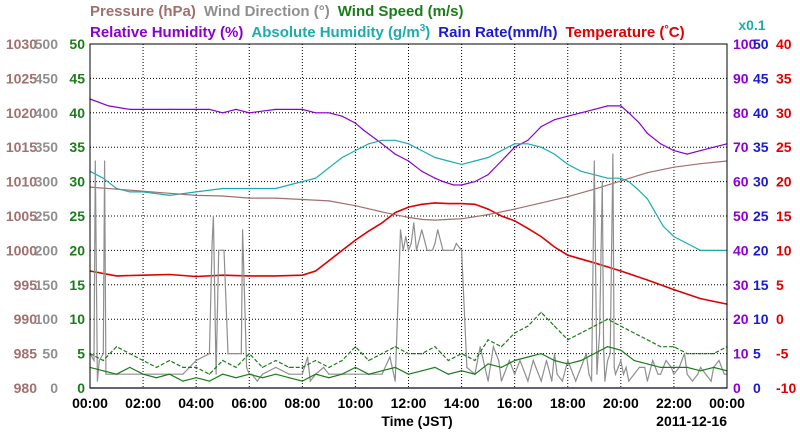  What do you see at coordinates (761, 250) in the screenshot?
I see `y-tick-rain: 20` at bounding box center [761, 250].